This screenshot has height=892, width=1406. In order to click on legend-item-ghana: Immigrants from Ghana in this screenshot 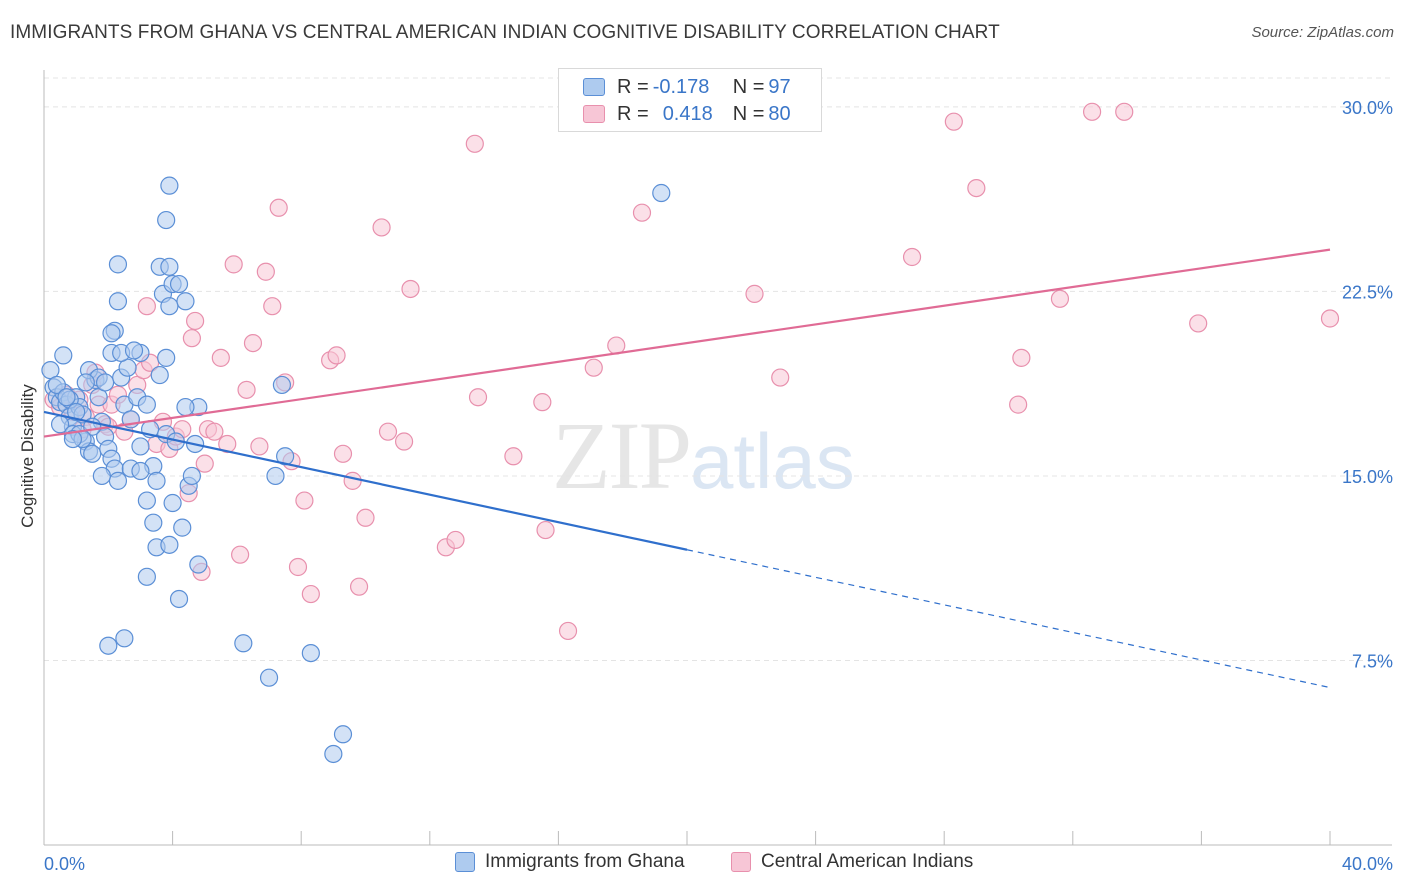, I will do `click(570, 862)`.